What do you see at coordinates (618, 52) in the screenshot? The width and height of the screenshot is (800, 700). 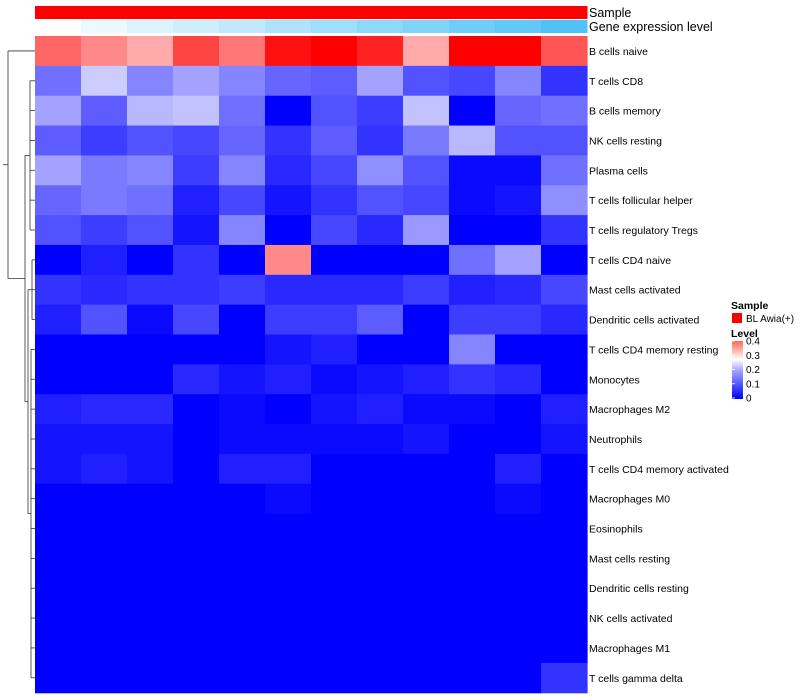 I see `row-label: B cells naive` at bounding box center [618, 52].